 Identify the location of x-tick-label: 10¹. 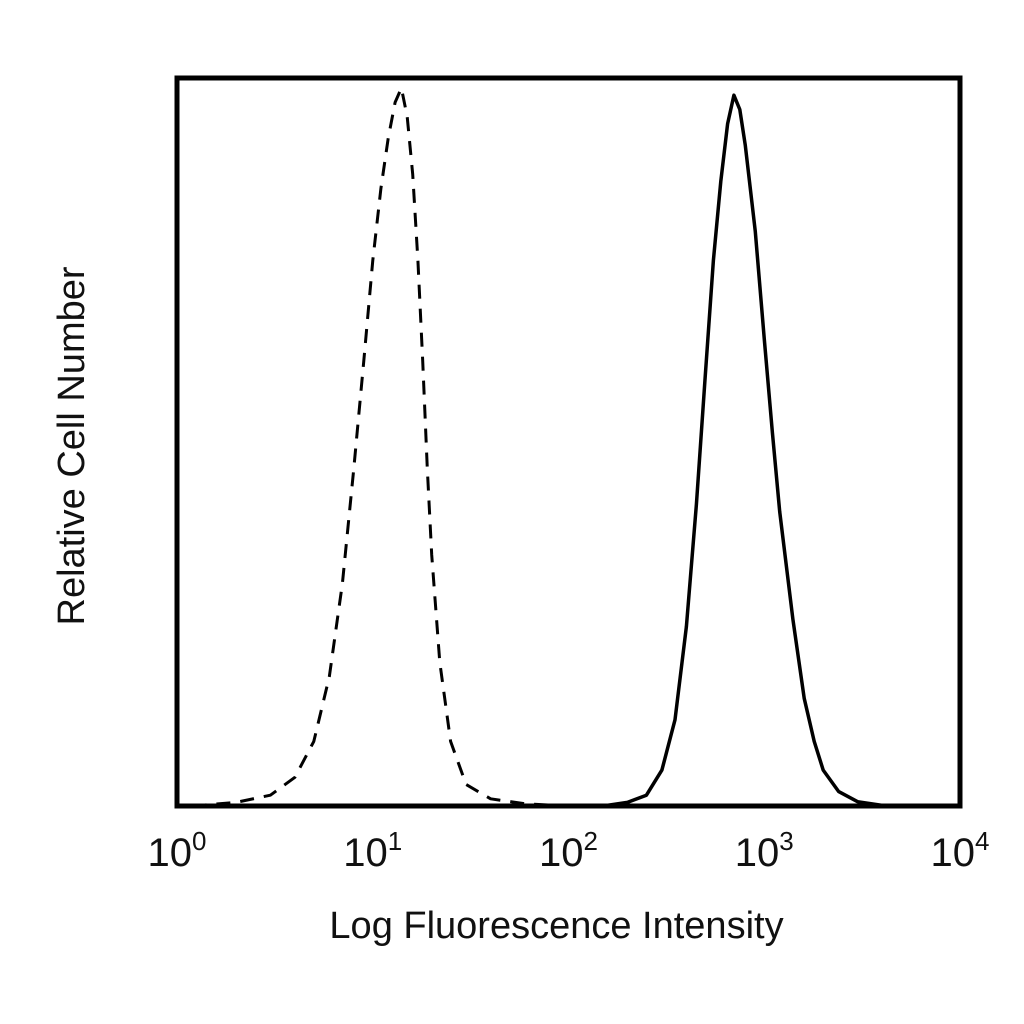
(372, 850).